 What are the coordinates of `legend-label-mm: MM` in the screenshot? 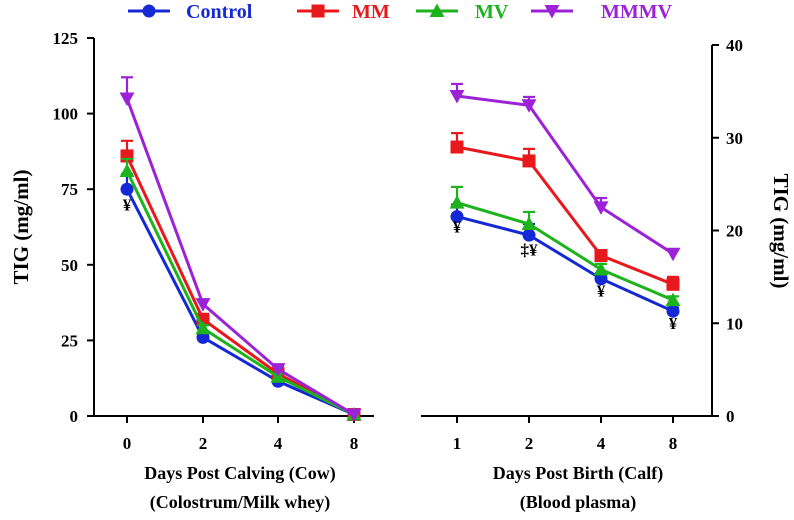 It's located at (371, 12).